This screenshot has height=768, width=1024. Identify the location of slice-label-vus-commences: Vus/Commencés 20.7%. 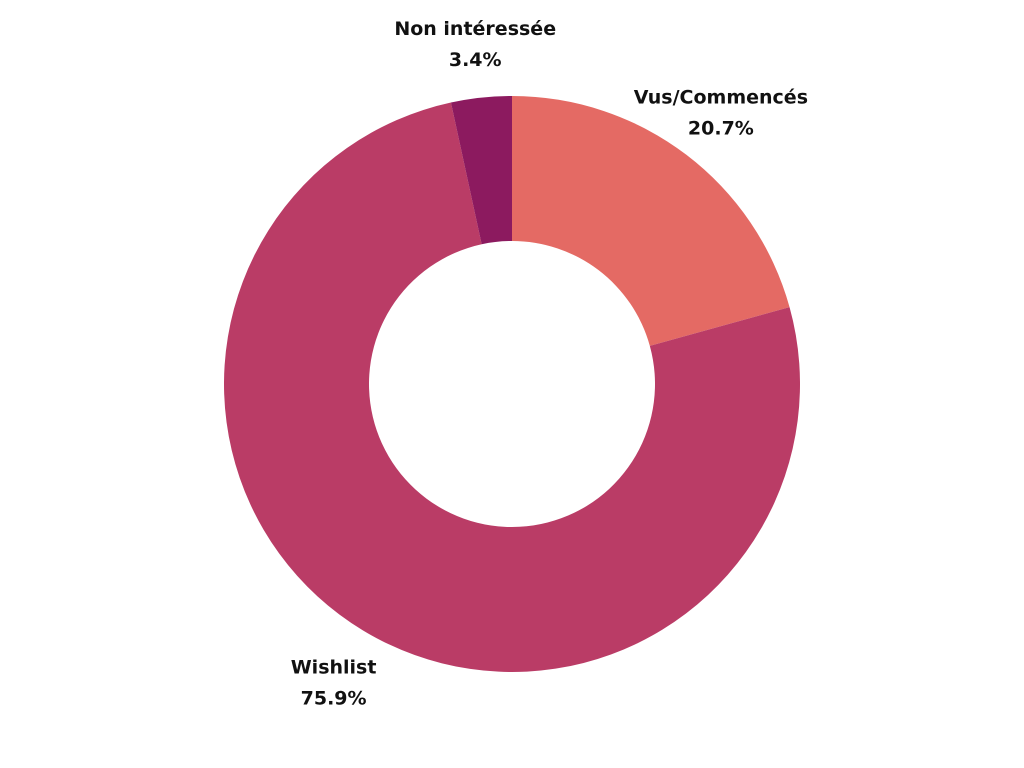
(721, 112).